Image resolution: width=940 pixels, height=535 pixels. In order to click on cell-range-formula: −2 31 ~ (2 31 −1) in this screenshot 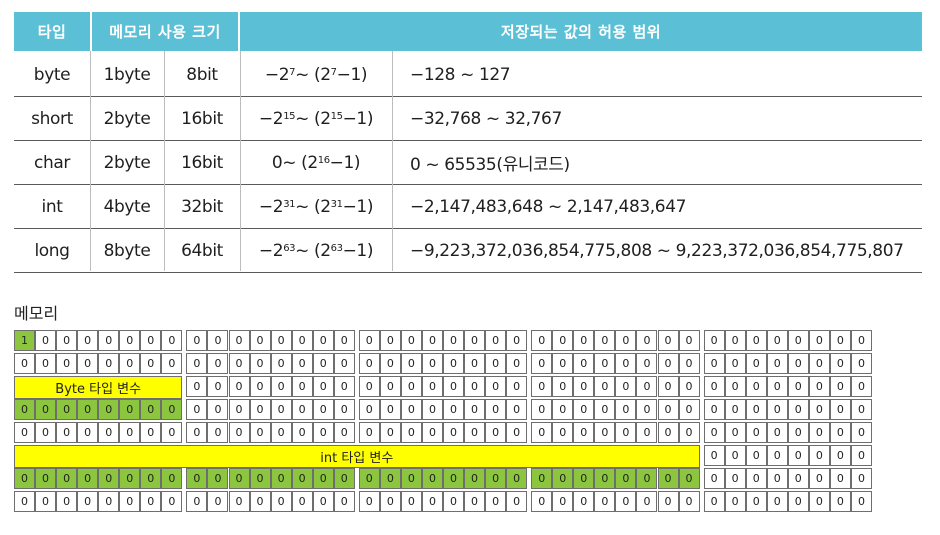, I will do `click(316, 206)`.